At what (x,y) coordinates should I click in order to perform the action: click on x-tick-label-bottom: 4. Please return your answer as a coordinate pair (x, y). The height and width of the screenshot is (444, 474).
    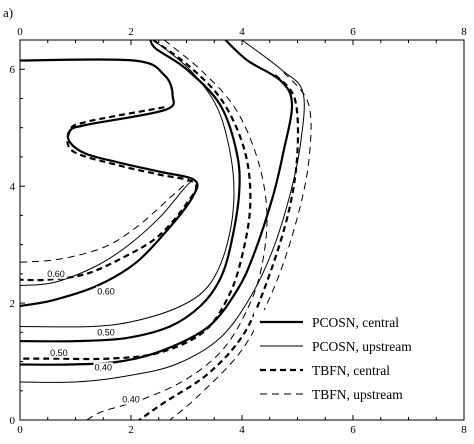
    Looking at the image, I should click on (242, 430).